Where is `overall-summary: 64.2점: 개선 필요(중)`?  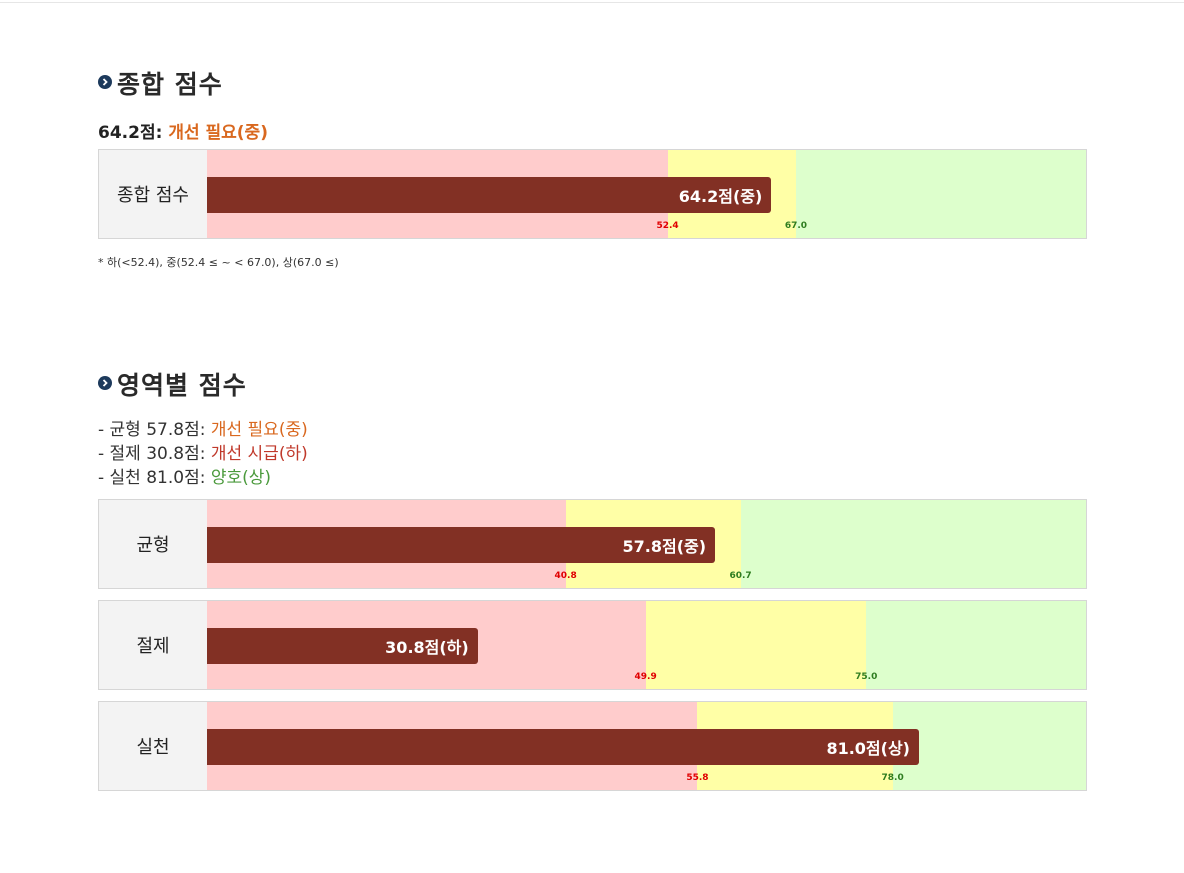
overall-summary: 64.2점: 개선 필요(중) is located at coordinates (183, 130).